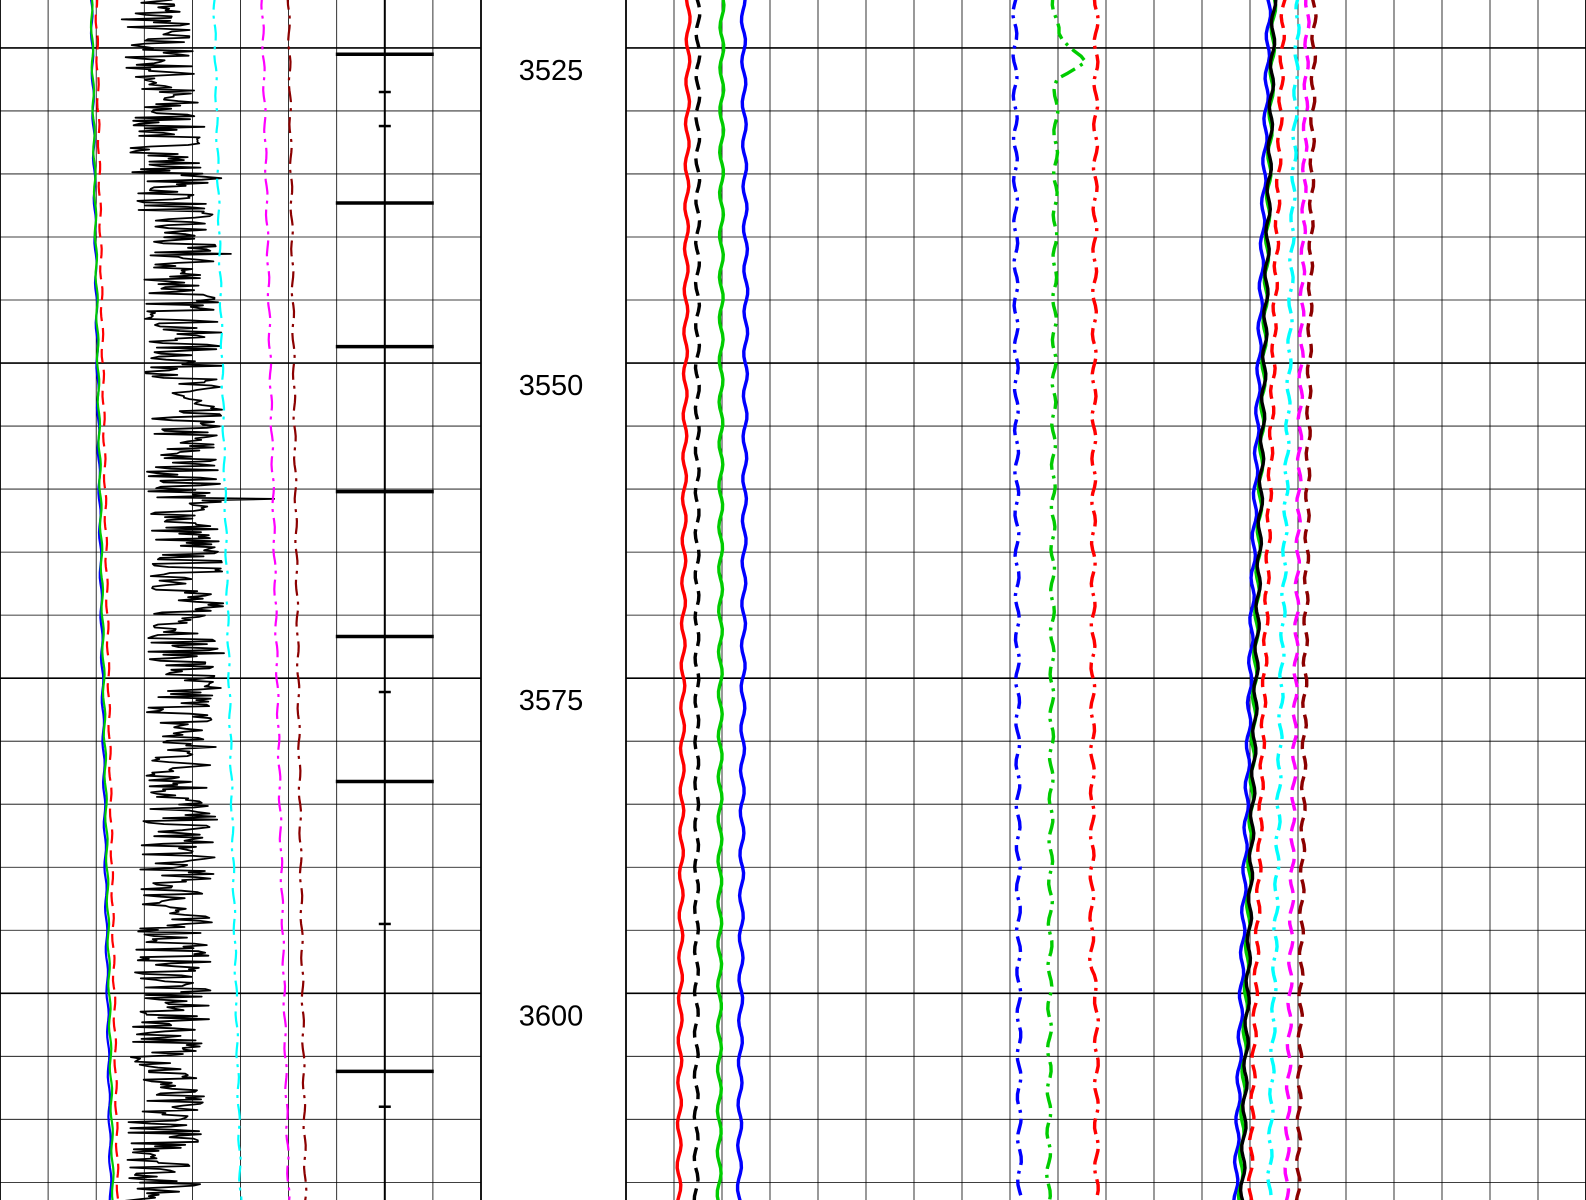 Image resolution: width=1586 pixels, height=1200 pixels. I want to click on depth-label-3550: 3550, so click(551, 386).